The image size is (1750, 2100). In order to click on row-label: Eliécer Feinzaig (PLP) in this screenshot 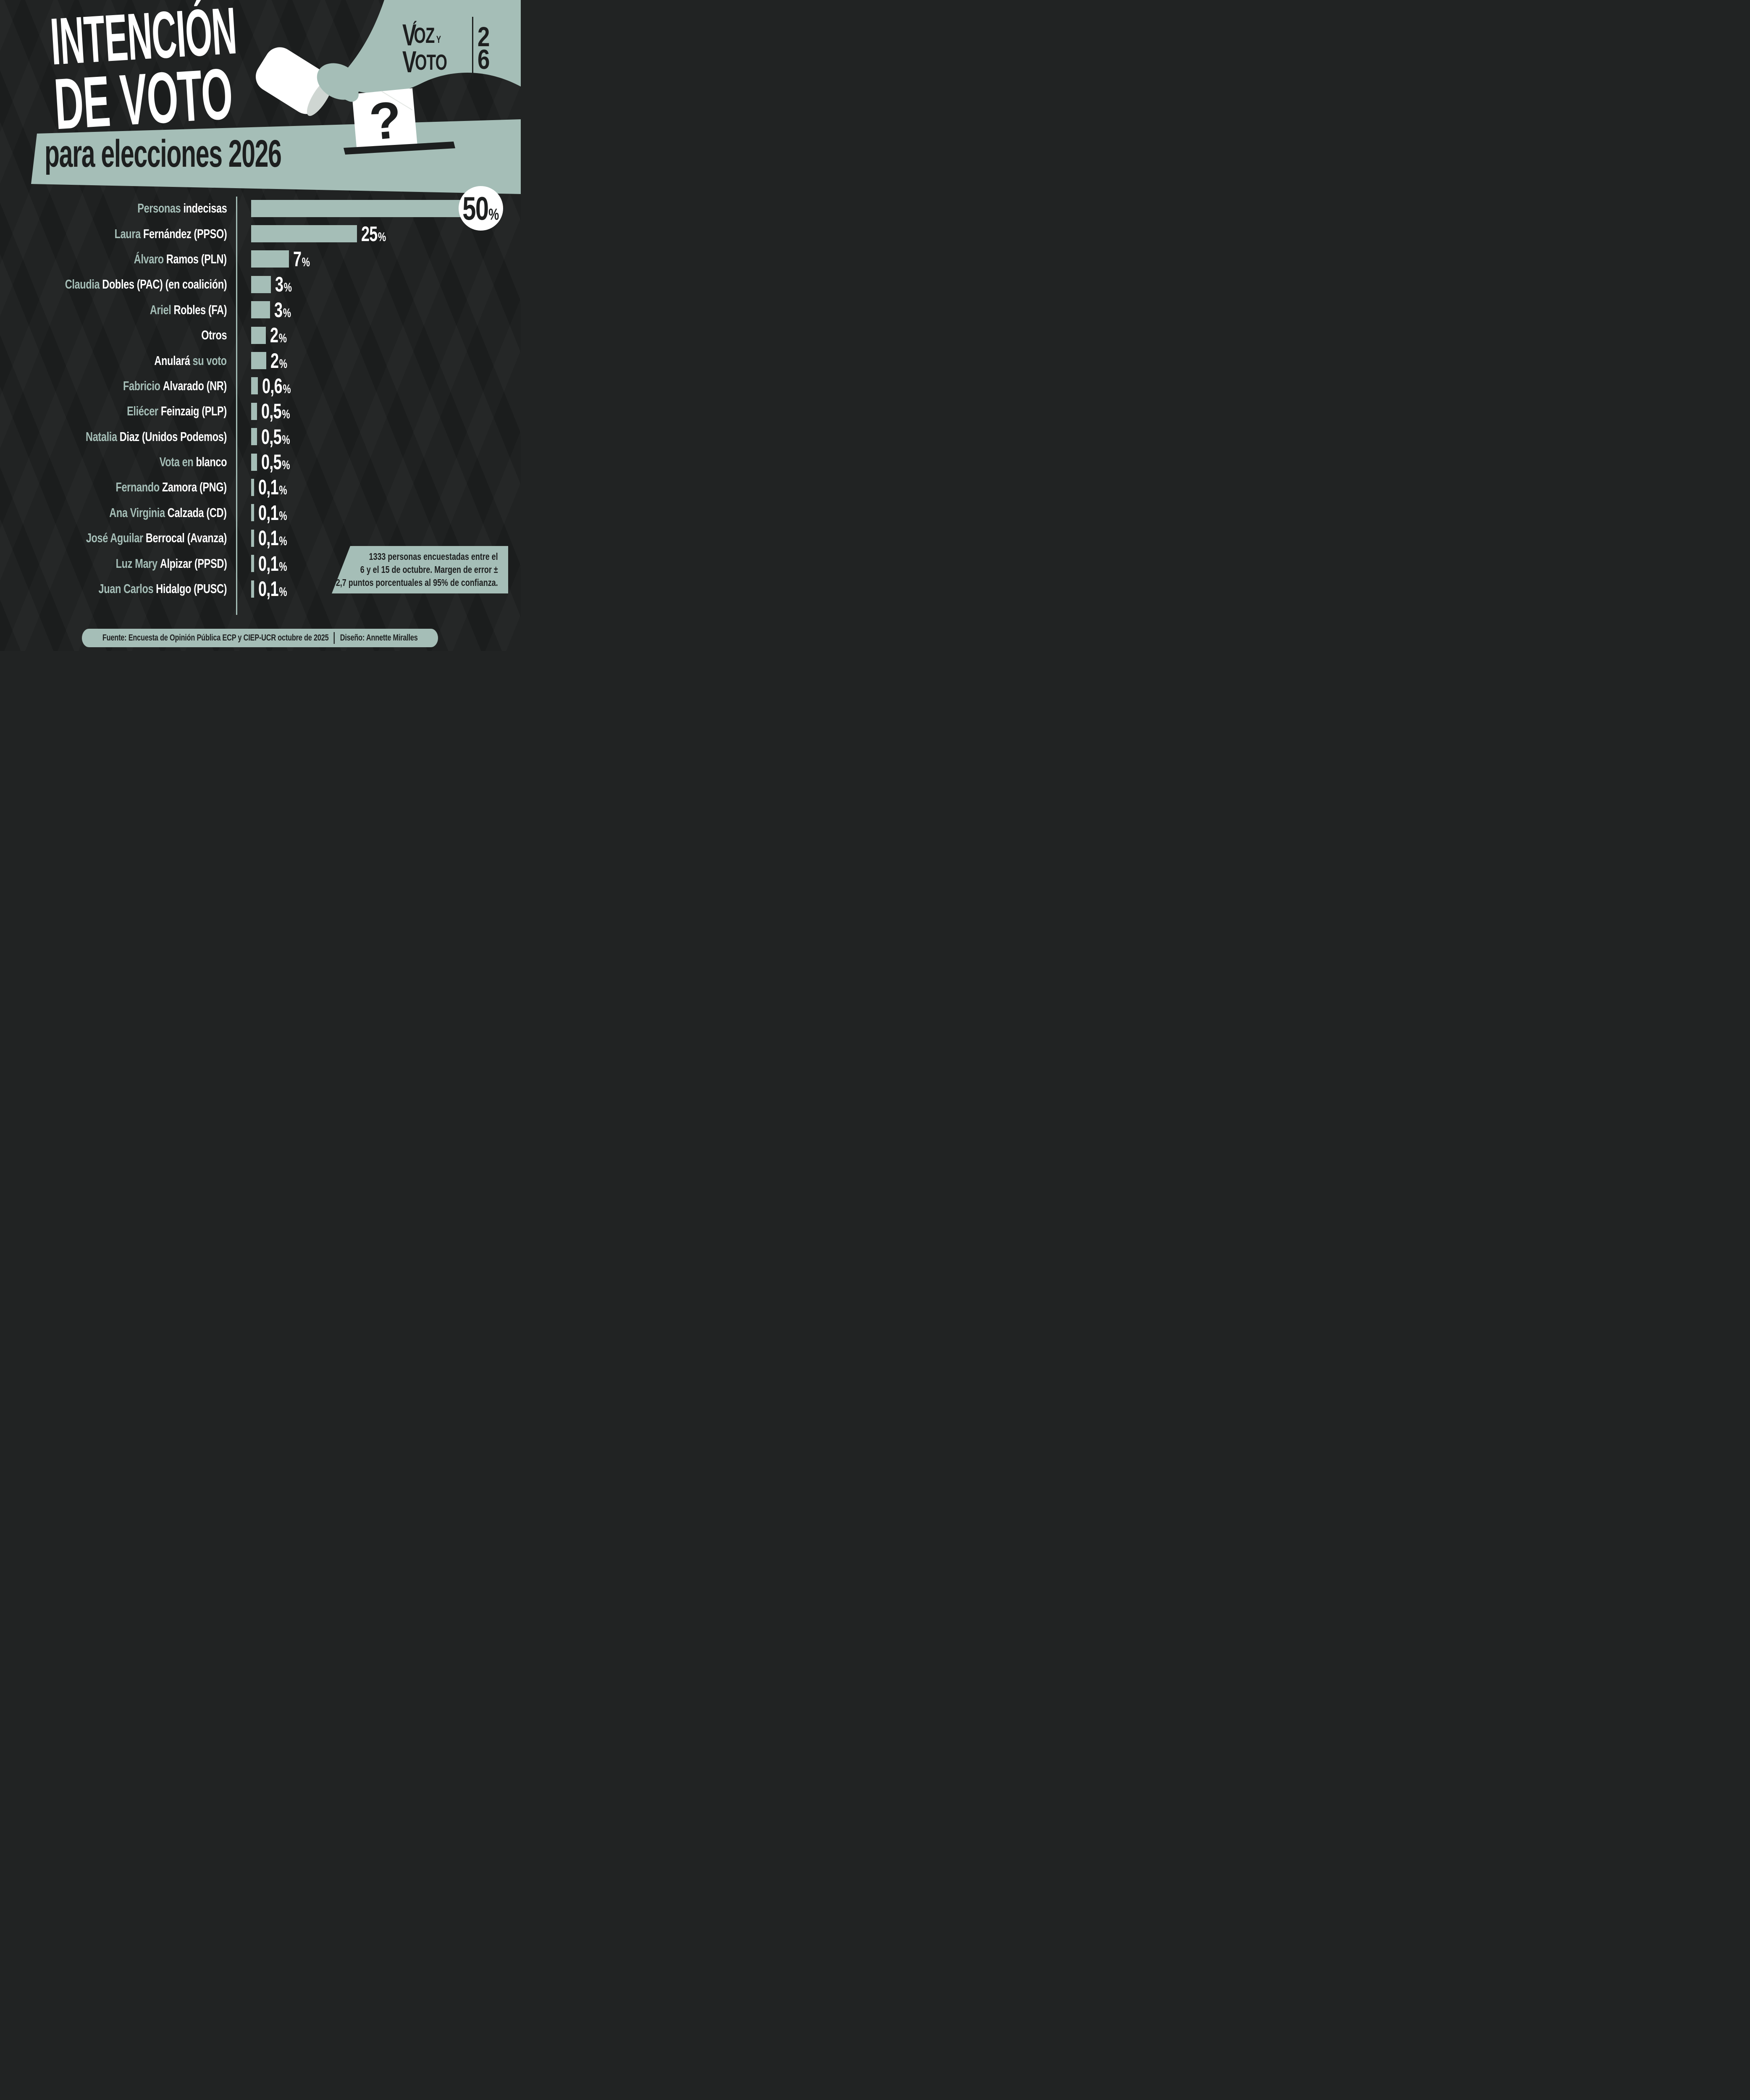, I will do `click(113, 411)`.